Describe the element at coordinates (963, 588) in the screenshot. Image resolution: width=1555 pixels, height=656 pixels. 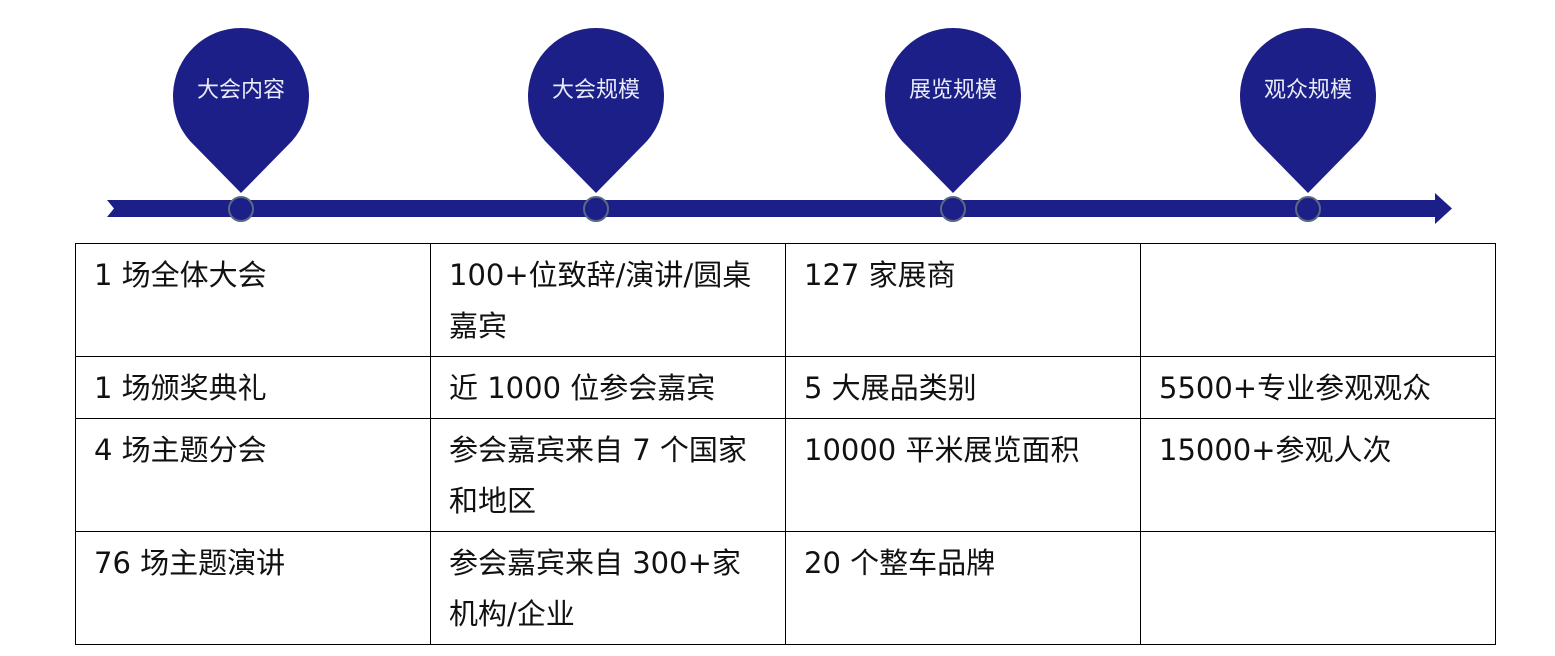
I see `table-cell: 20 个整车品牌` at that location.